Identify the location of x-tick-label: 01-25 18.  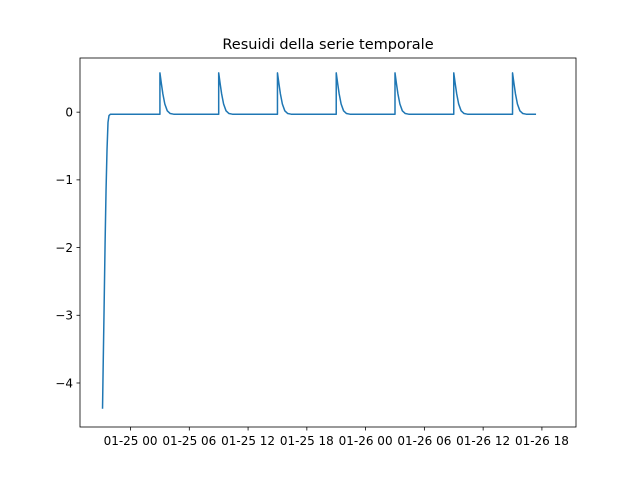
(307, 441).